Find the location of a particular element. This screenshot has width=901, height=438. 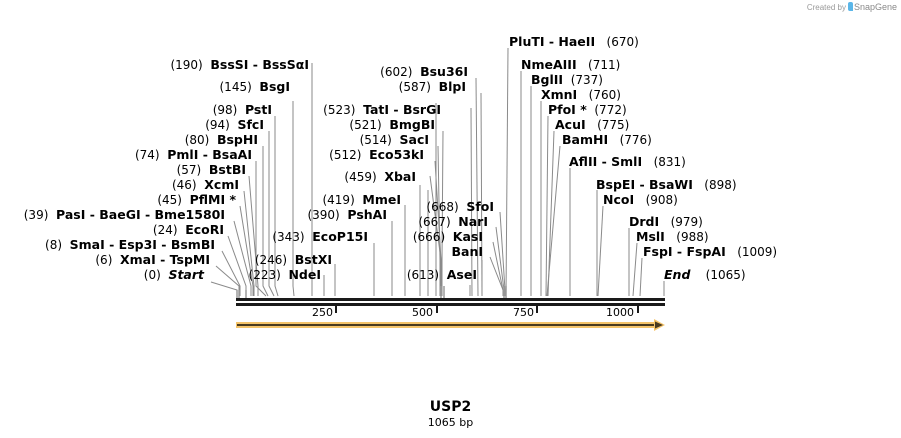

site-label: (390) PshAI is located at coordinates (347, 215).